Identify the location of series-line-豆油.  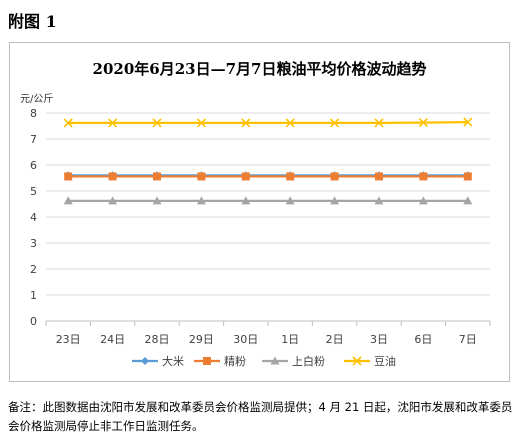
(268, 122).